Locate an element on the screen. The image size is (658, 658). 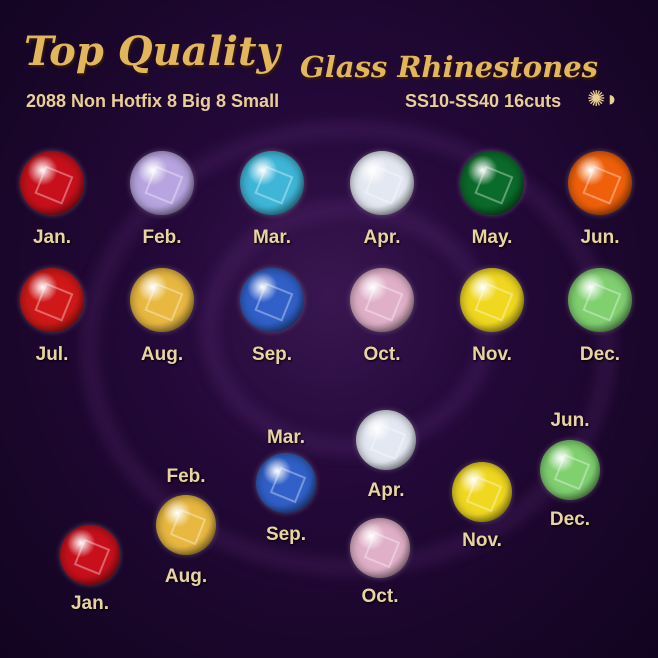
month-label: Jul. is located at coordinates (52, 354).